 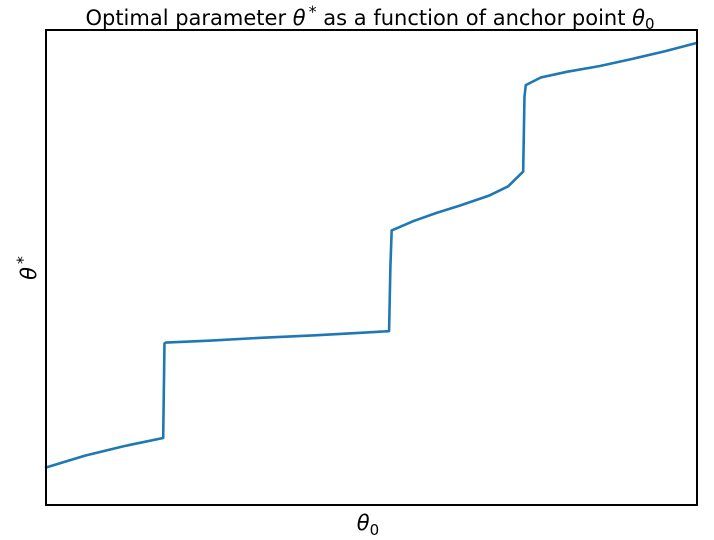 I want to click on y-axis-label: θ*, so click(x=27, y=268).